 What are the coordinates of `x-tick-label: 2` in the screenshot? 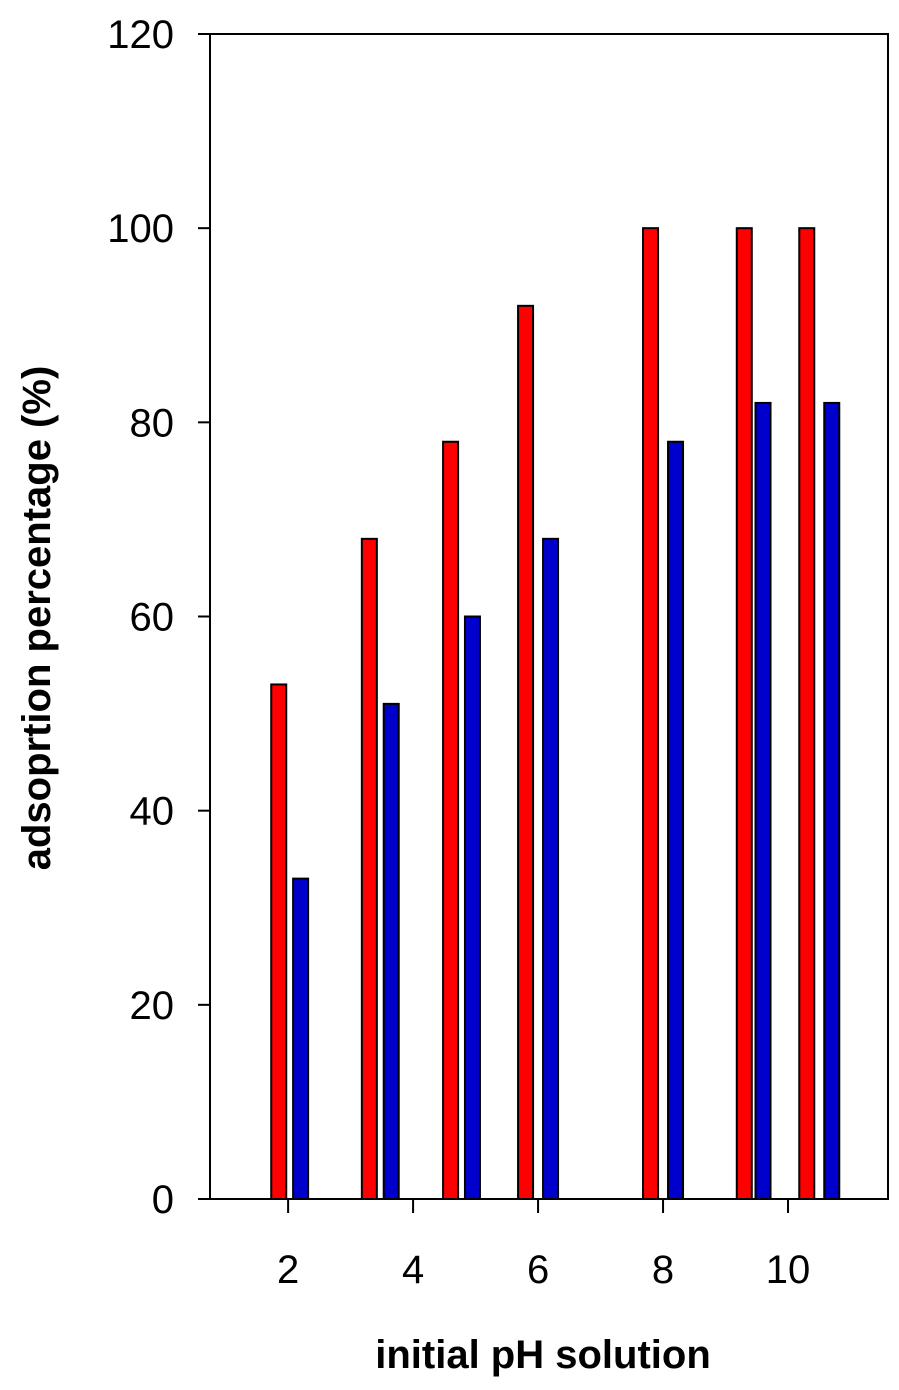 It's located at (288, 1270).